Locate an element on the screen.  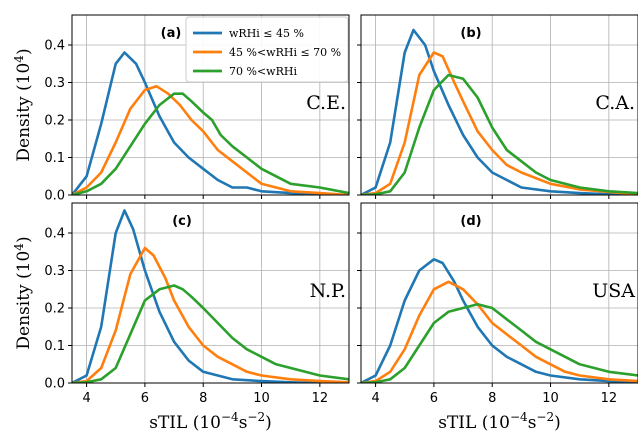
legend: wRHi ≤ 45 % 45 %<wRHi ≤ 70 % 70 %<wRHi is located at coordinates (267, 49).